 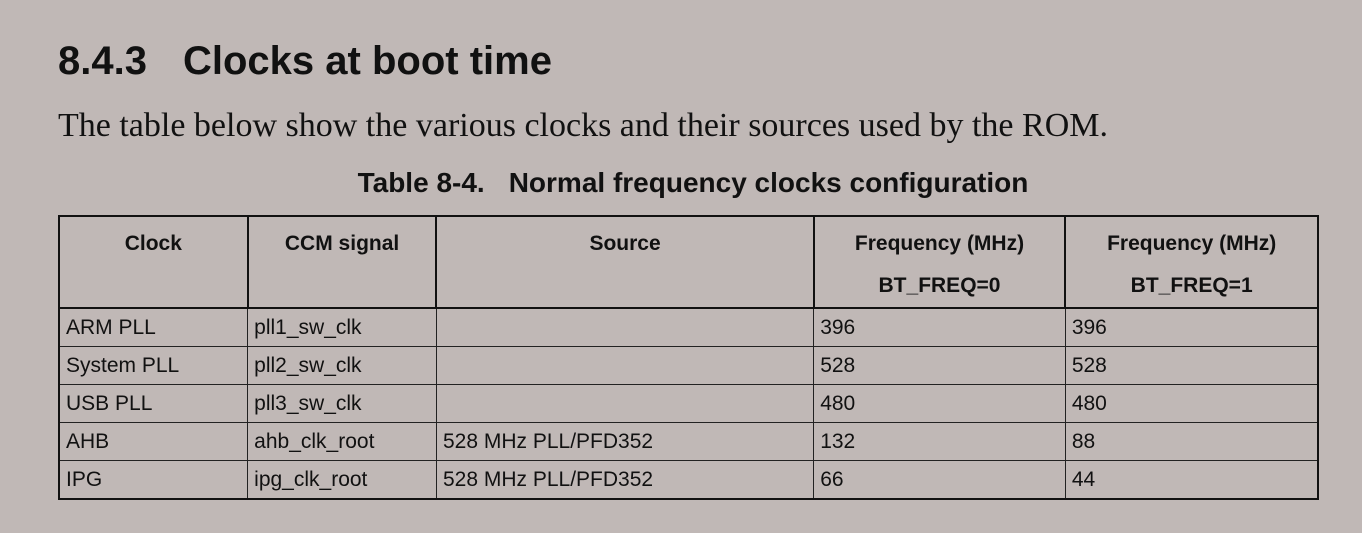 I want to click on table-caption-number: Table 8-4., so click(x=421, y=182).